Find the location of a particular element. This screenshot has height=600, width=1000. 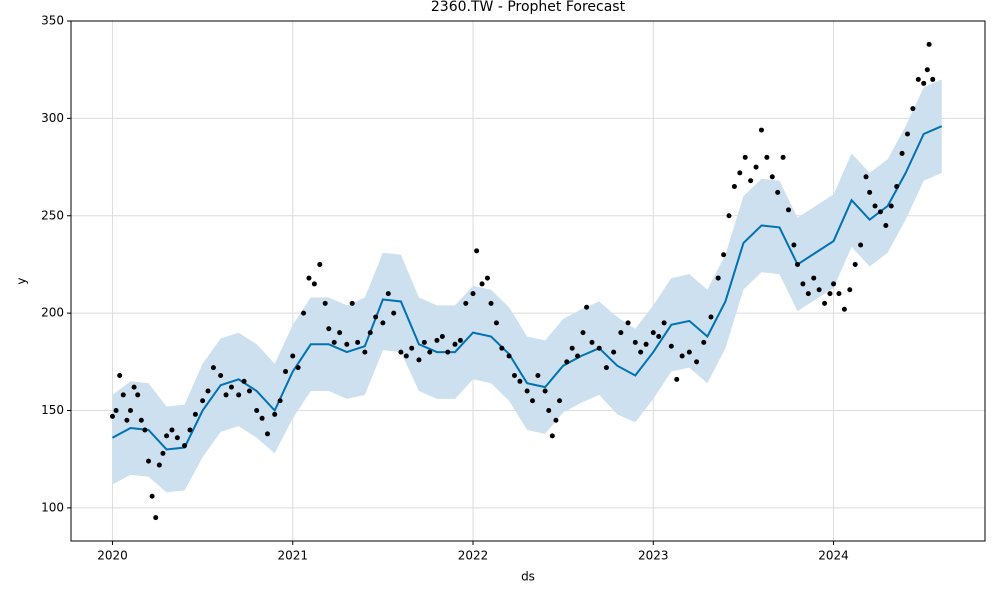

y-axis-label: y is located at coordinates (22, 280).